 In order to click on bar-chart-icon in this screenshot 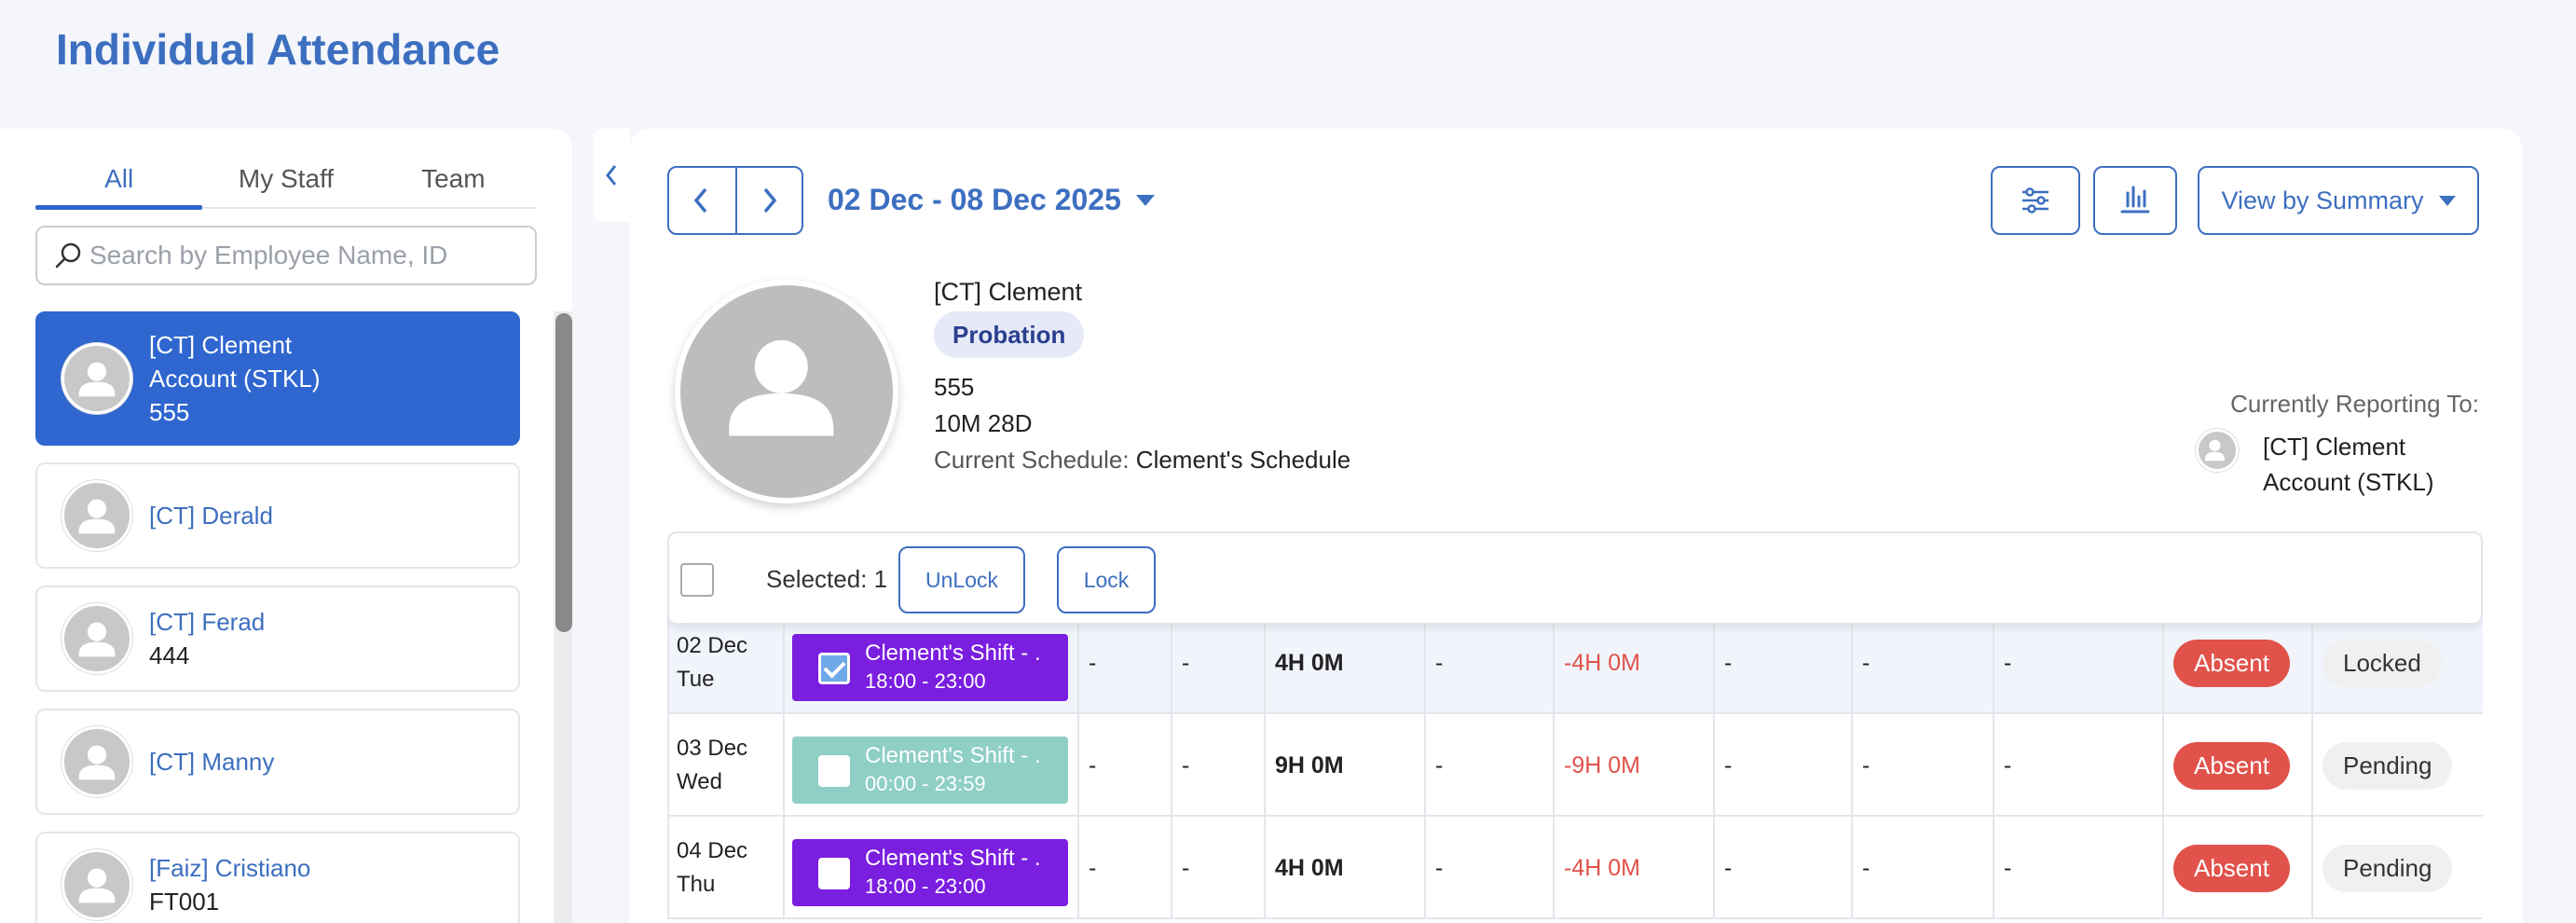, I will do `click(2135, 200)`.